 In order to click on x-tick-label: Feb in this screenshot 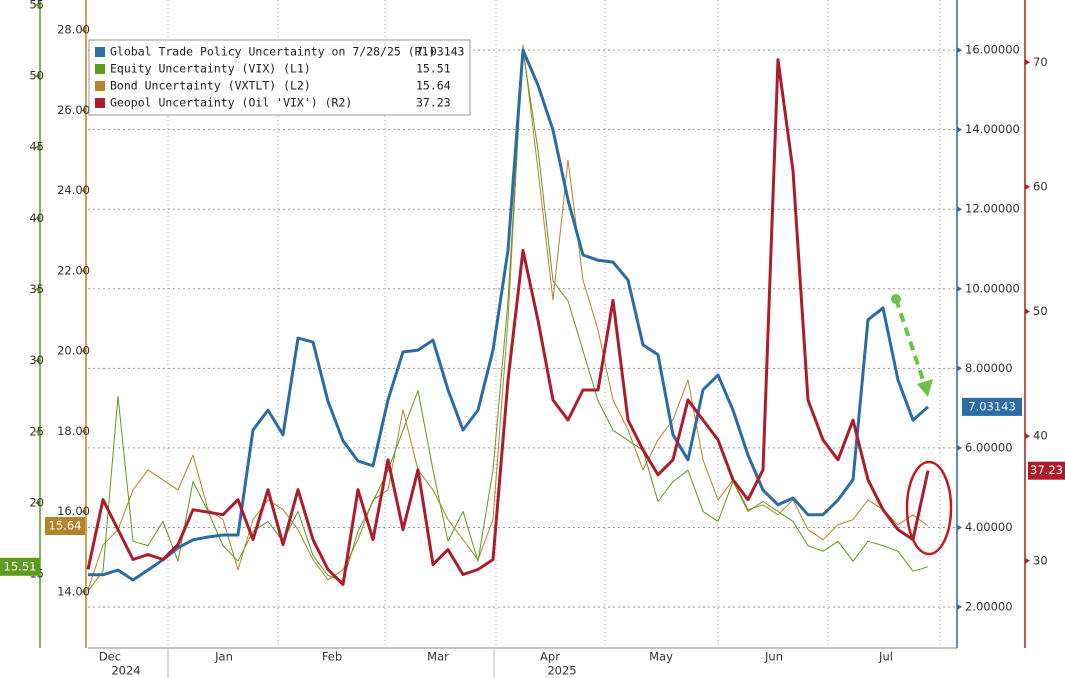, I will do `click(332, 657)`.